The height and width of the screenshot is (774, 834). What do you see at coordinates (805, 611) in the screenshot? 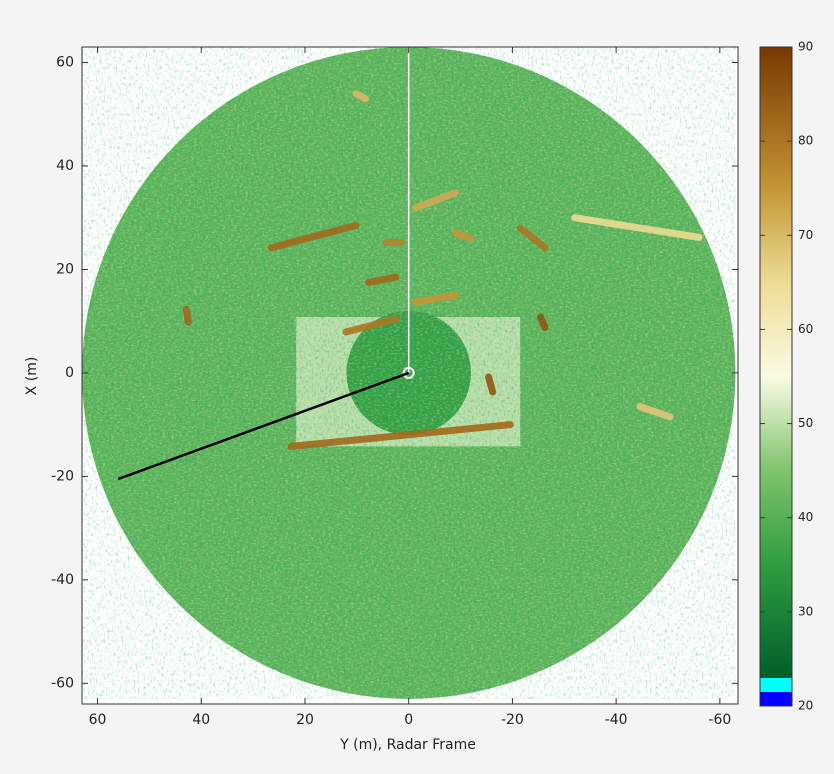
I see `colorbar-tick-label: 30` at bounding box center [805, 611].